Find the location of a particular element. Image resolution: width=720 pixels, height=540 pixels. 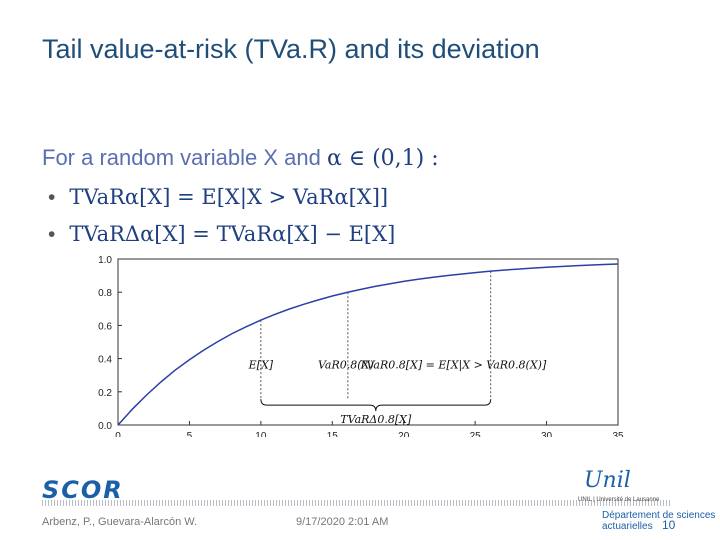

x-tick-label: 5 is located at coordinates (190, 434).